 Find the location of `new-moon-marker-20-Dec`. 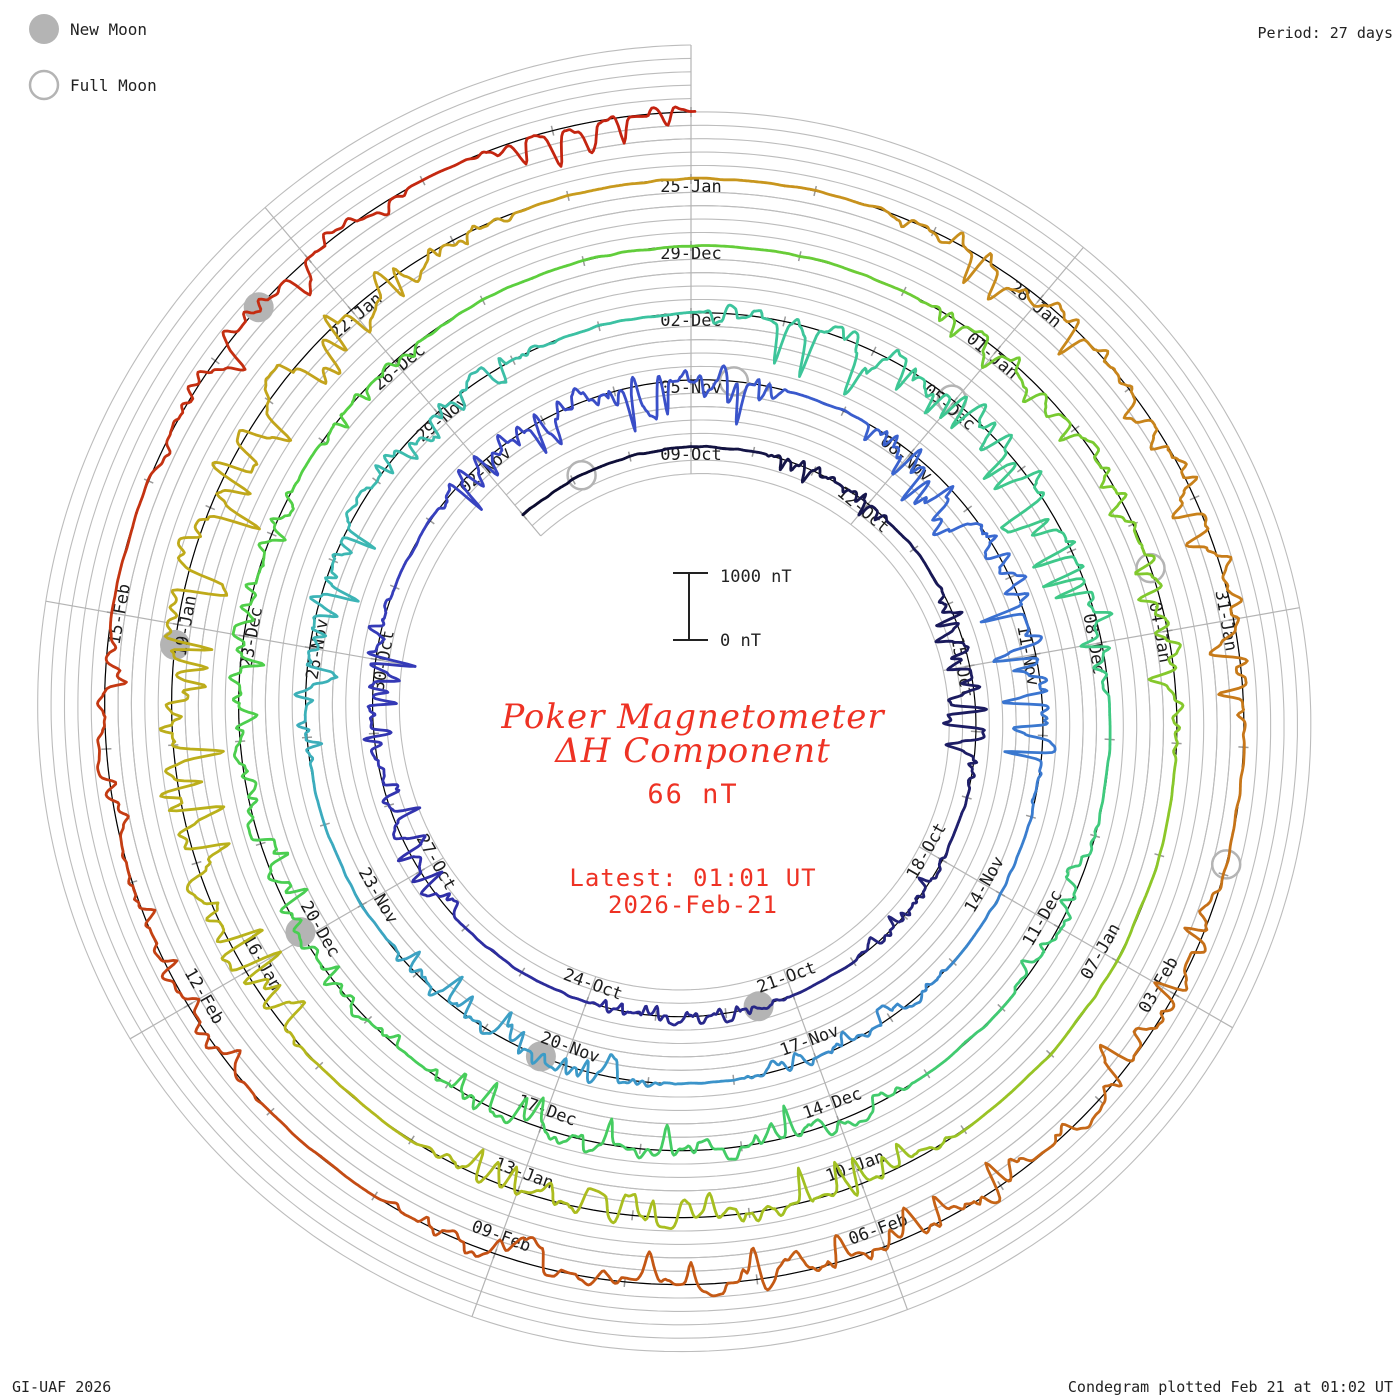

new-moon-marker-20-Dec is located at coordinates (300, 932).